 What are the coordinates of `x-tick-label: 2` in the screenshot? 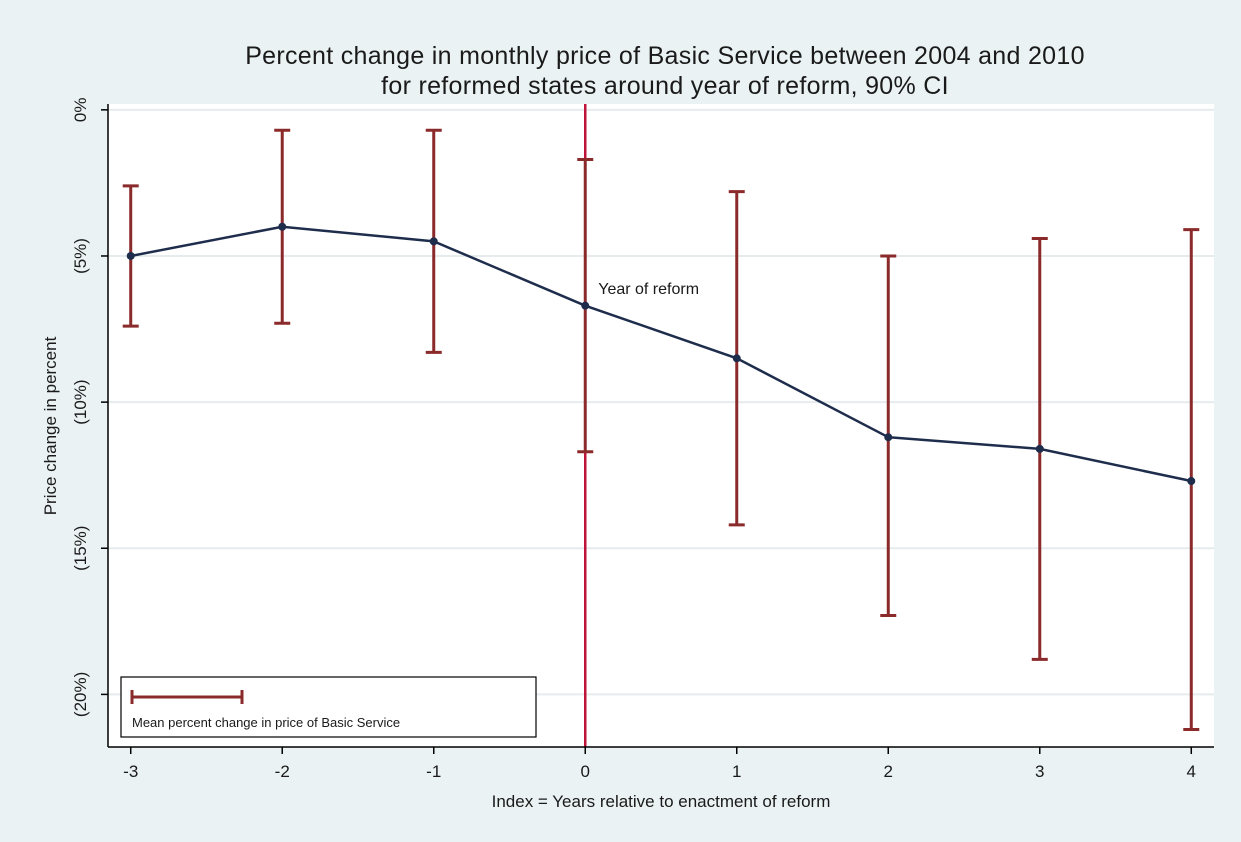 It's located at (888, 771).